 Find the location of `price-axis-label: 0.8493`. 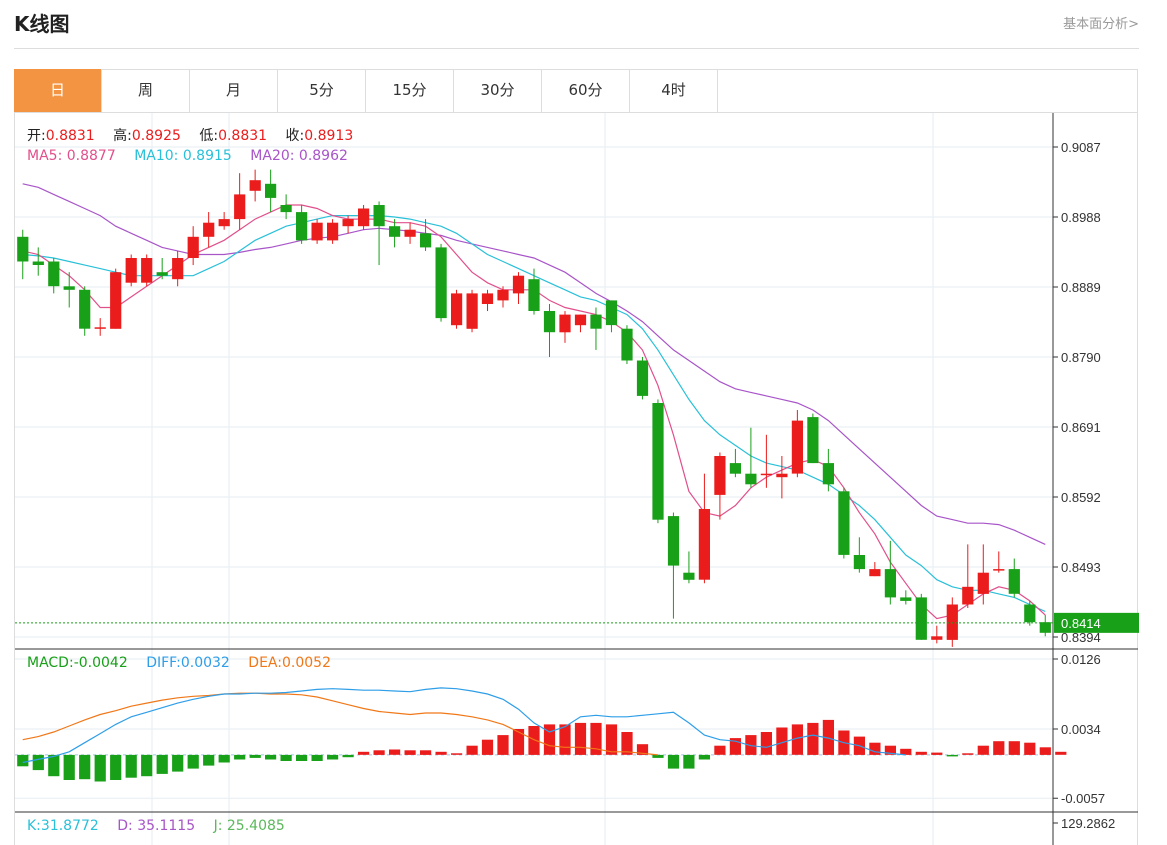

price-axis-label: 0.8493 is located at coordinates (1081, 567).